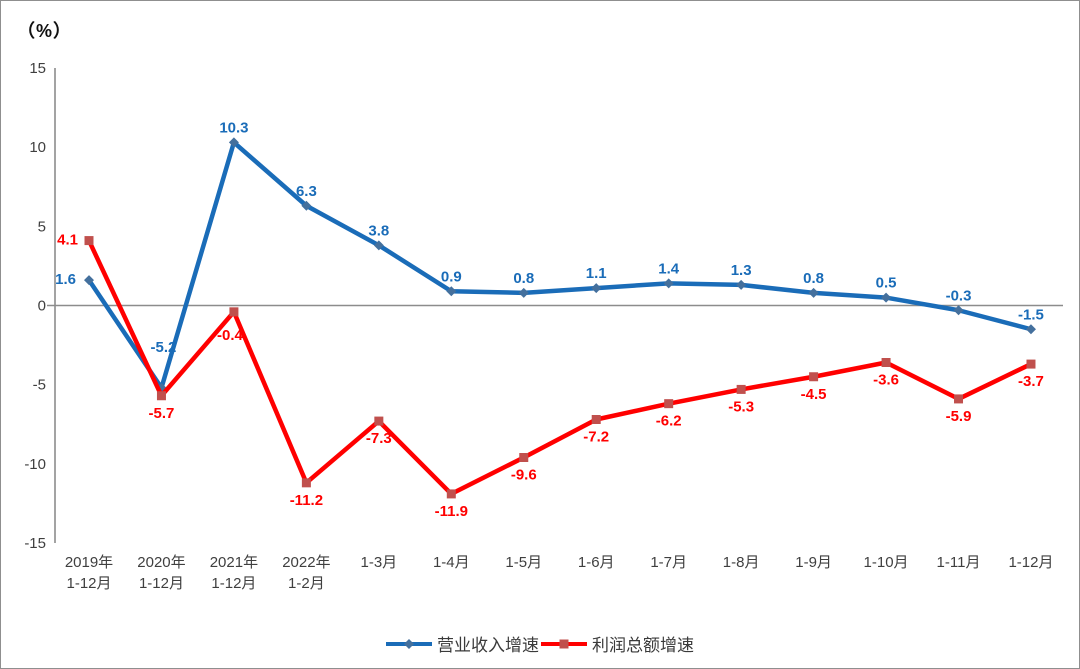  What do you see at coordinates (959, 562) in the screenshot?
I see `x-tick-label: 1-11月` at bounding box center [959, 562].